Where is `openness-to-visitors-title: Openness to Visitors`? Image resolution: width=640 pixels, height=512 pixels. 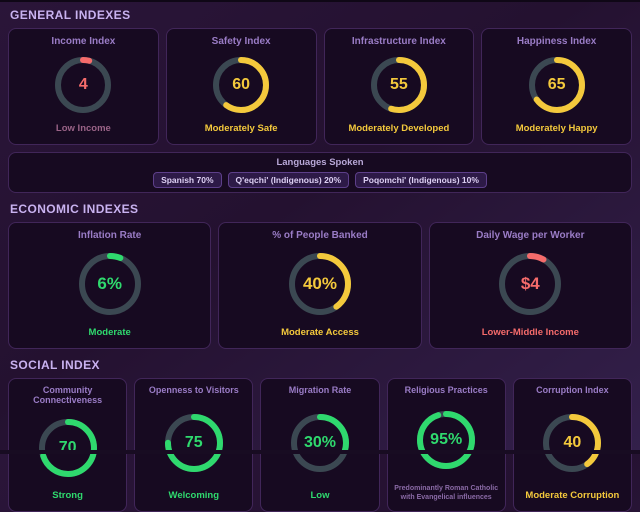
openness-to-visitors-title: Openness to Visitors is located at coordinates (193, 390).